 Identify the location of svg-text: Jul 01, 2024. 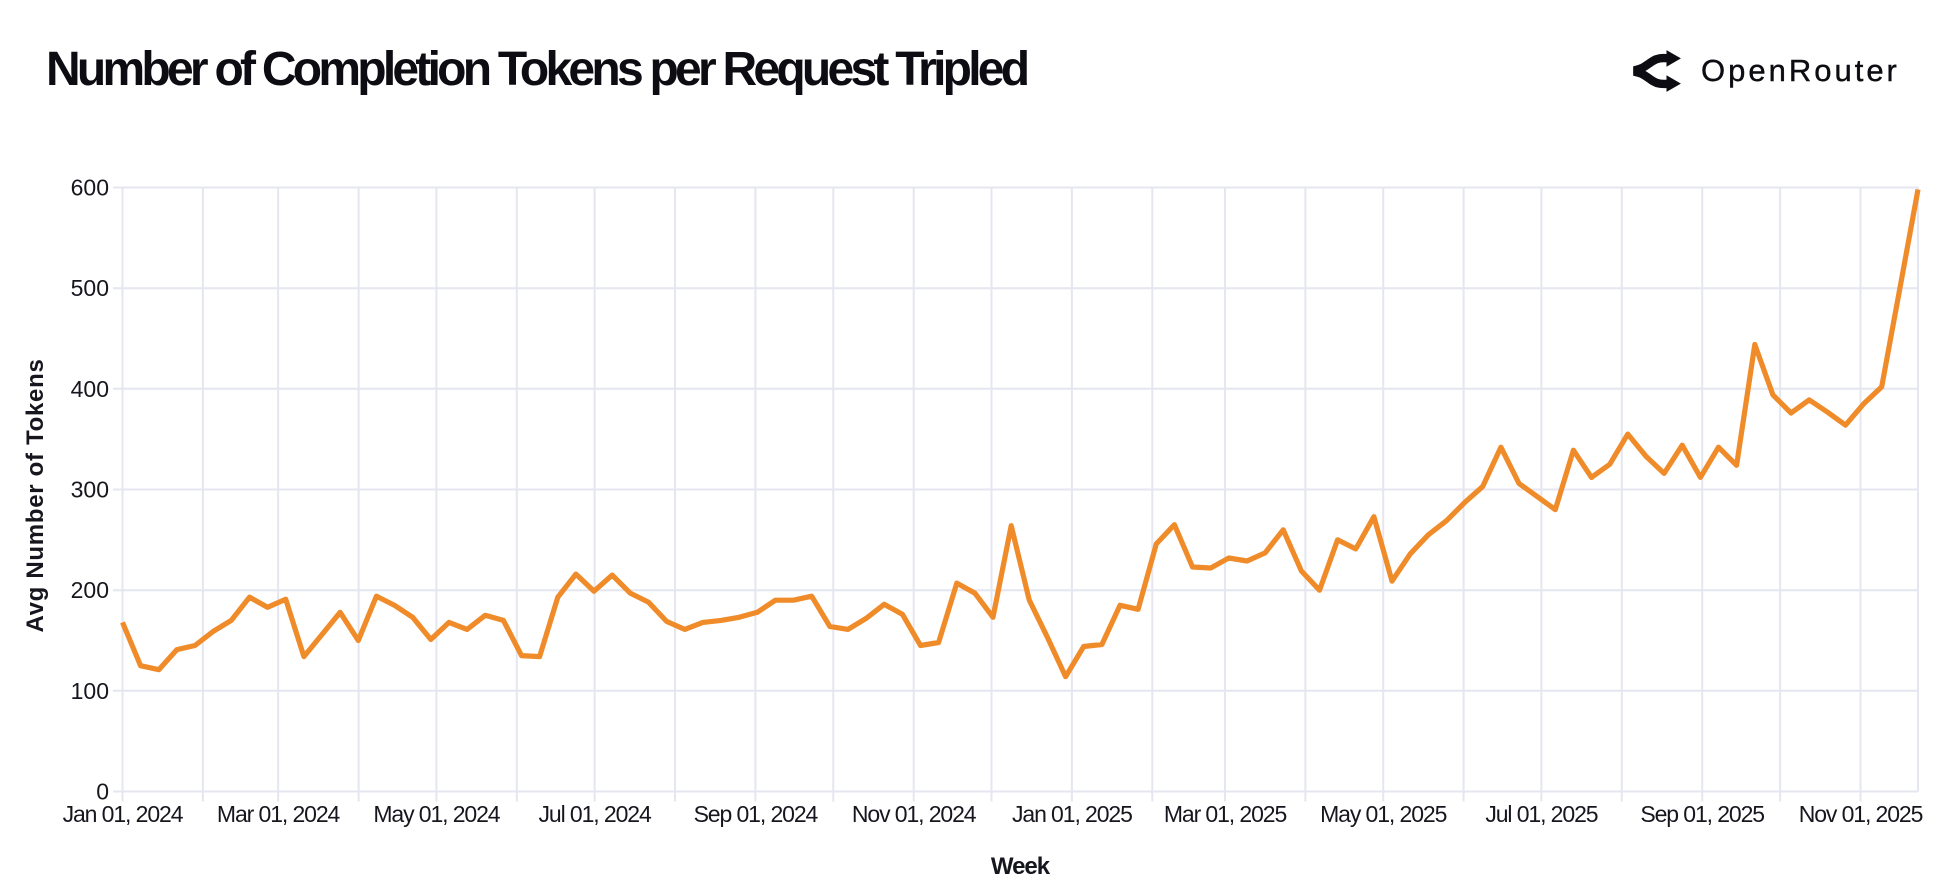
(595, 814).